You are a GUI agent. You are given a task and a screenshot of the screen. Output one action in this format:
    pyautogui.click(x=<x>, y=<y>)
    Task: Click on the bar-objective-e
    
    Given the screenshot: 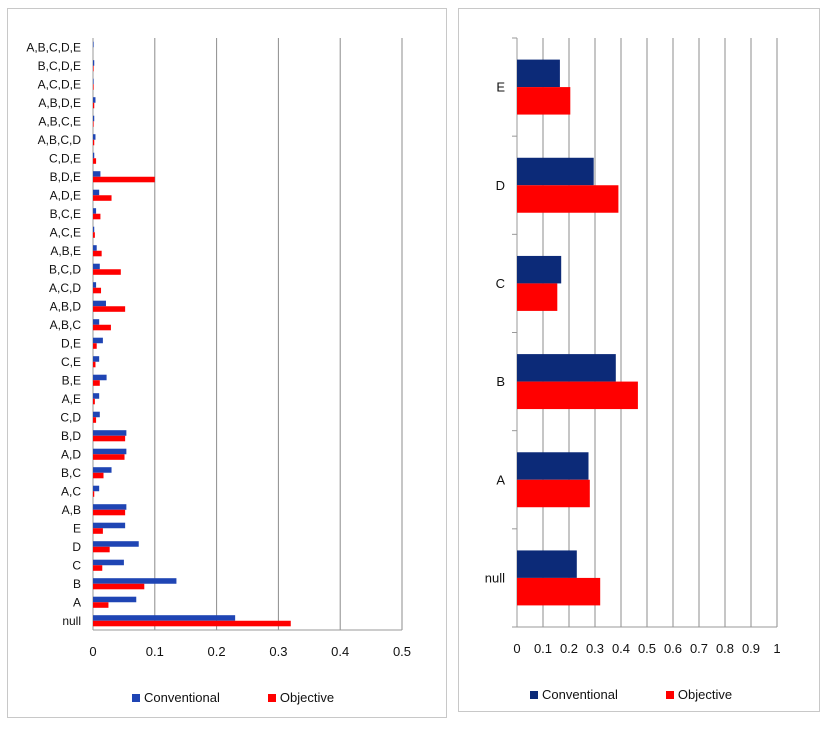 What is the action you would take?
    pyautogui.click(x=98, y=531)
    